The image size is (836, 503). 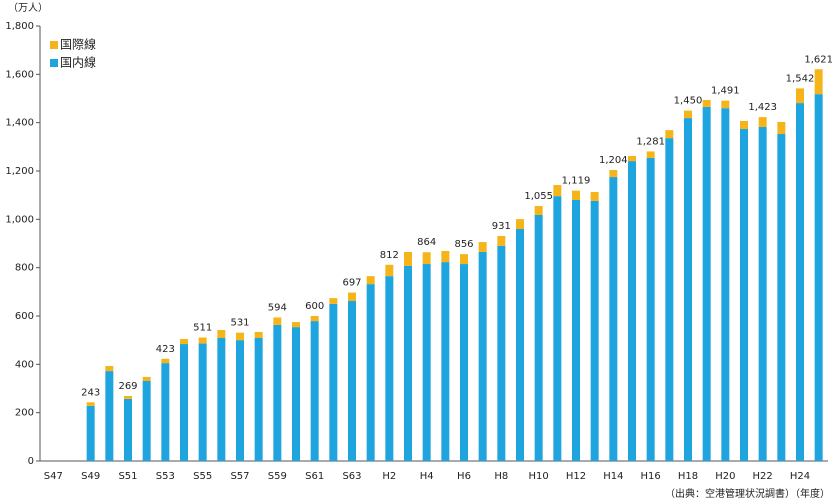 I want to click on y-tick-label: 0, so click(x=31, y=461).